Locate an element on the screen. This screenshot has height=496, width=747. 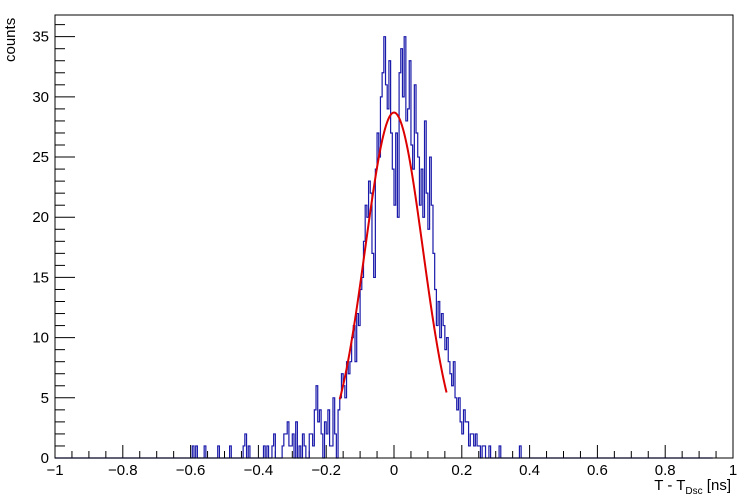
x-tick-labels: −1 −0.8 −0.6 −0.4 −0.2 0 0.2 0.4 0.6 0.8 1 is located at coordinates (391, 470).